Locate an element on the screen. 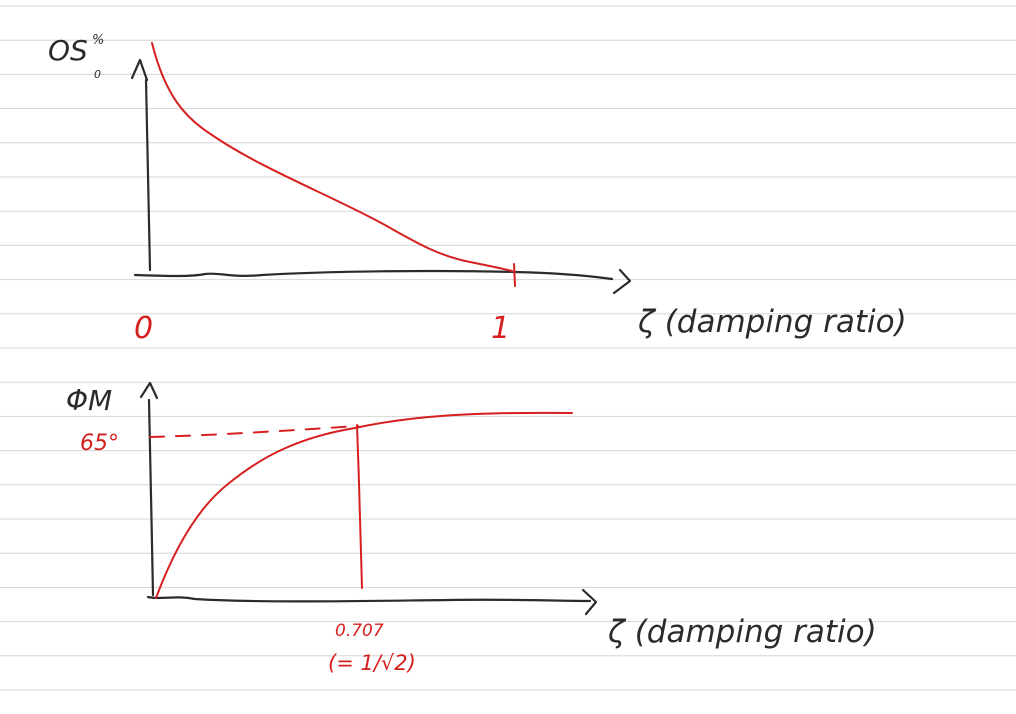 The height and width of the screenshot is (714, 1016). top-x-tick-one: 1 is located at coordinates (500, 328).